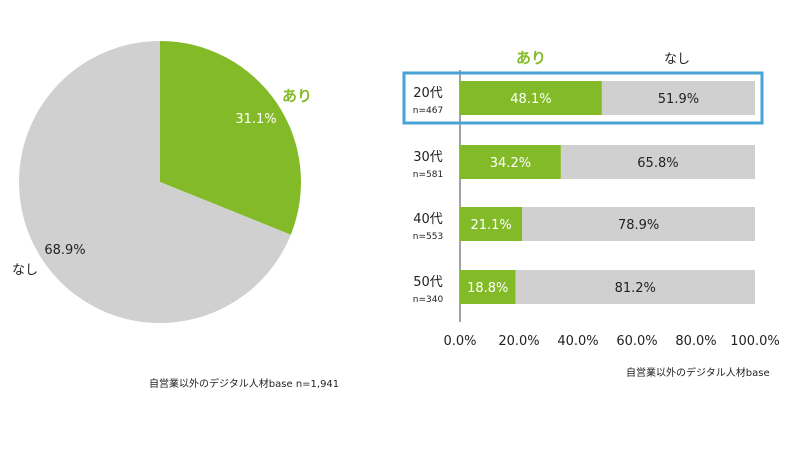 This screenshot has height=450, width=800. Describe the element at coordinates (64, 250) in the screenshot. I see `pie-value-label-no: 68.9%` at that location.